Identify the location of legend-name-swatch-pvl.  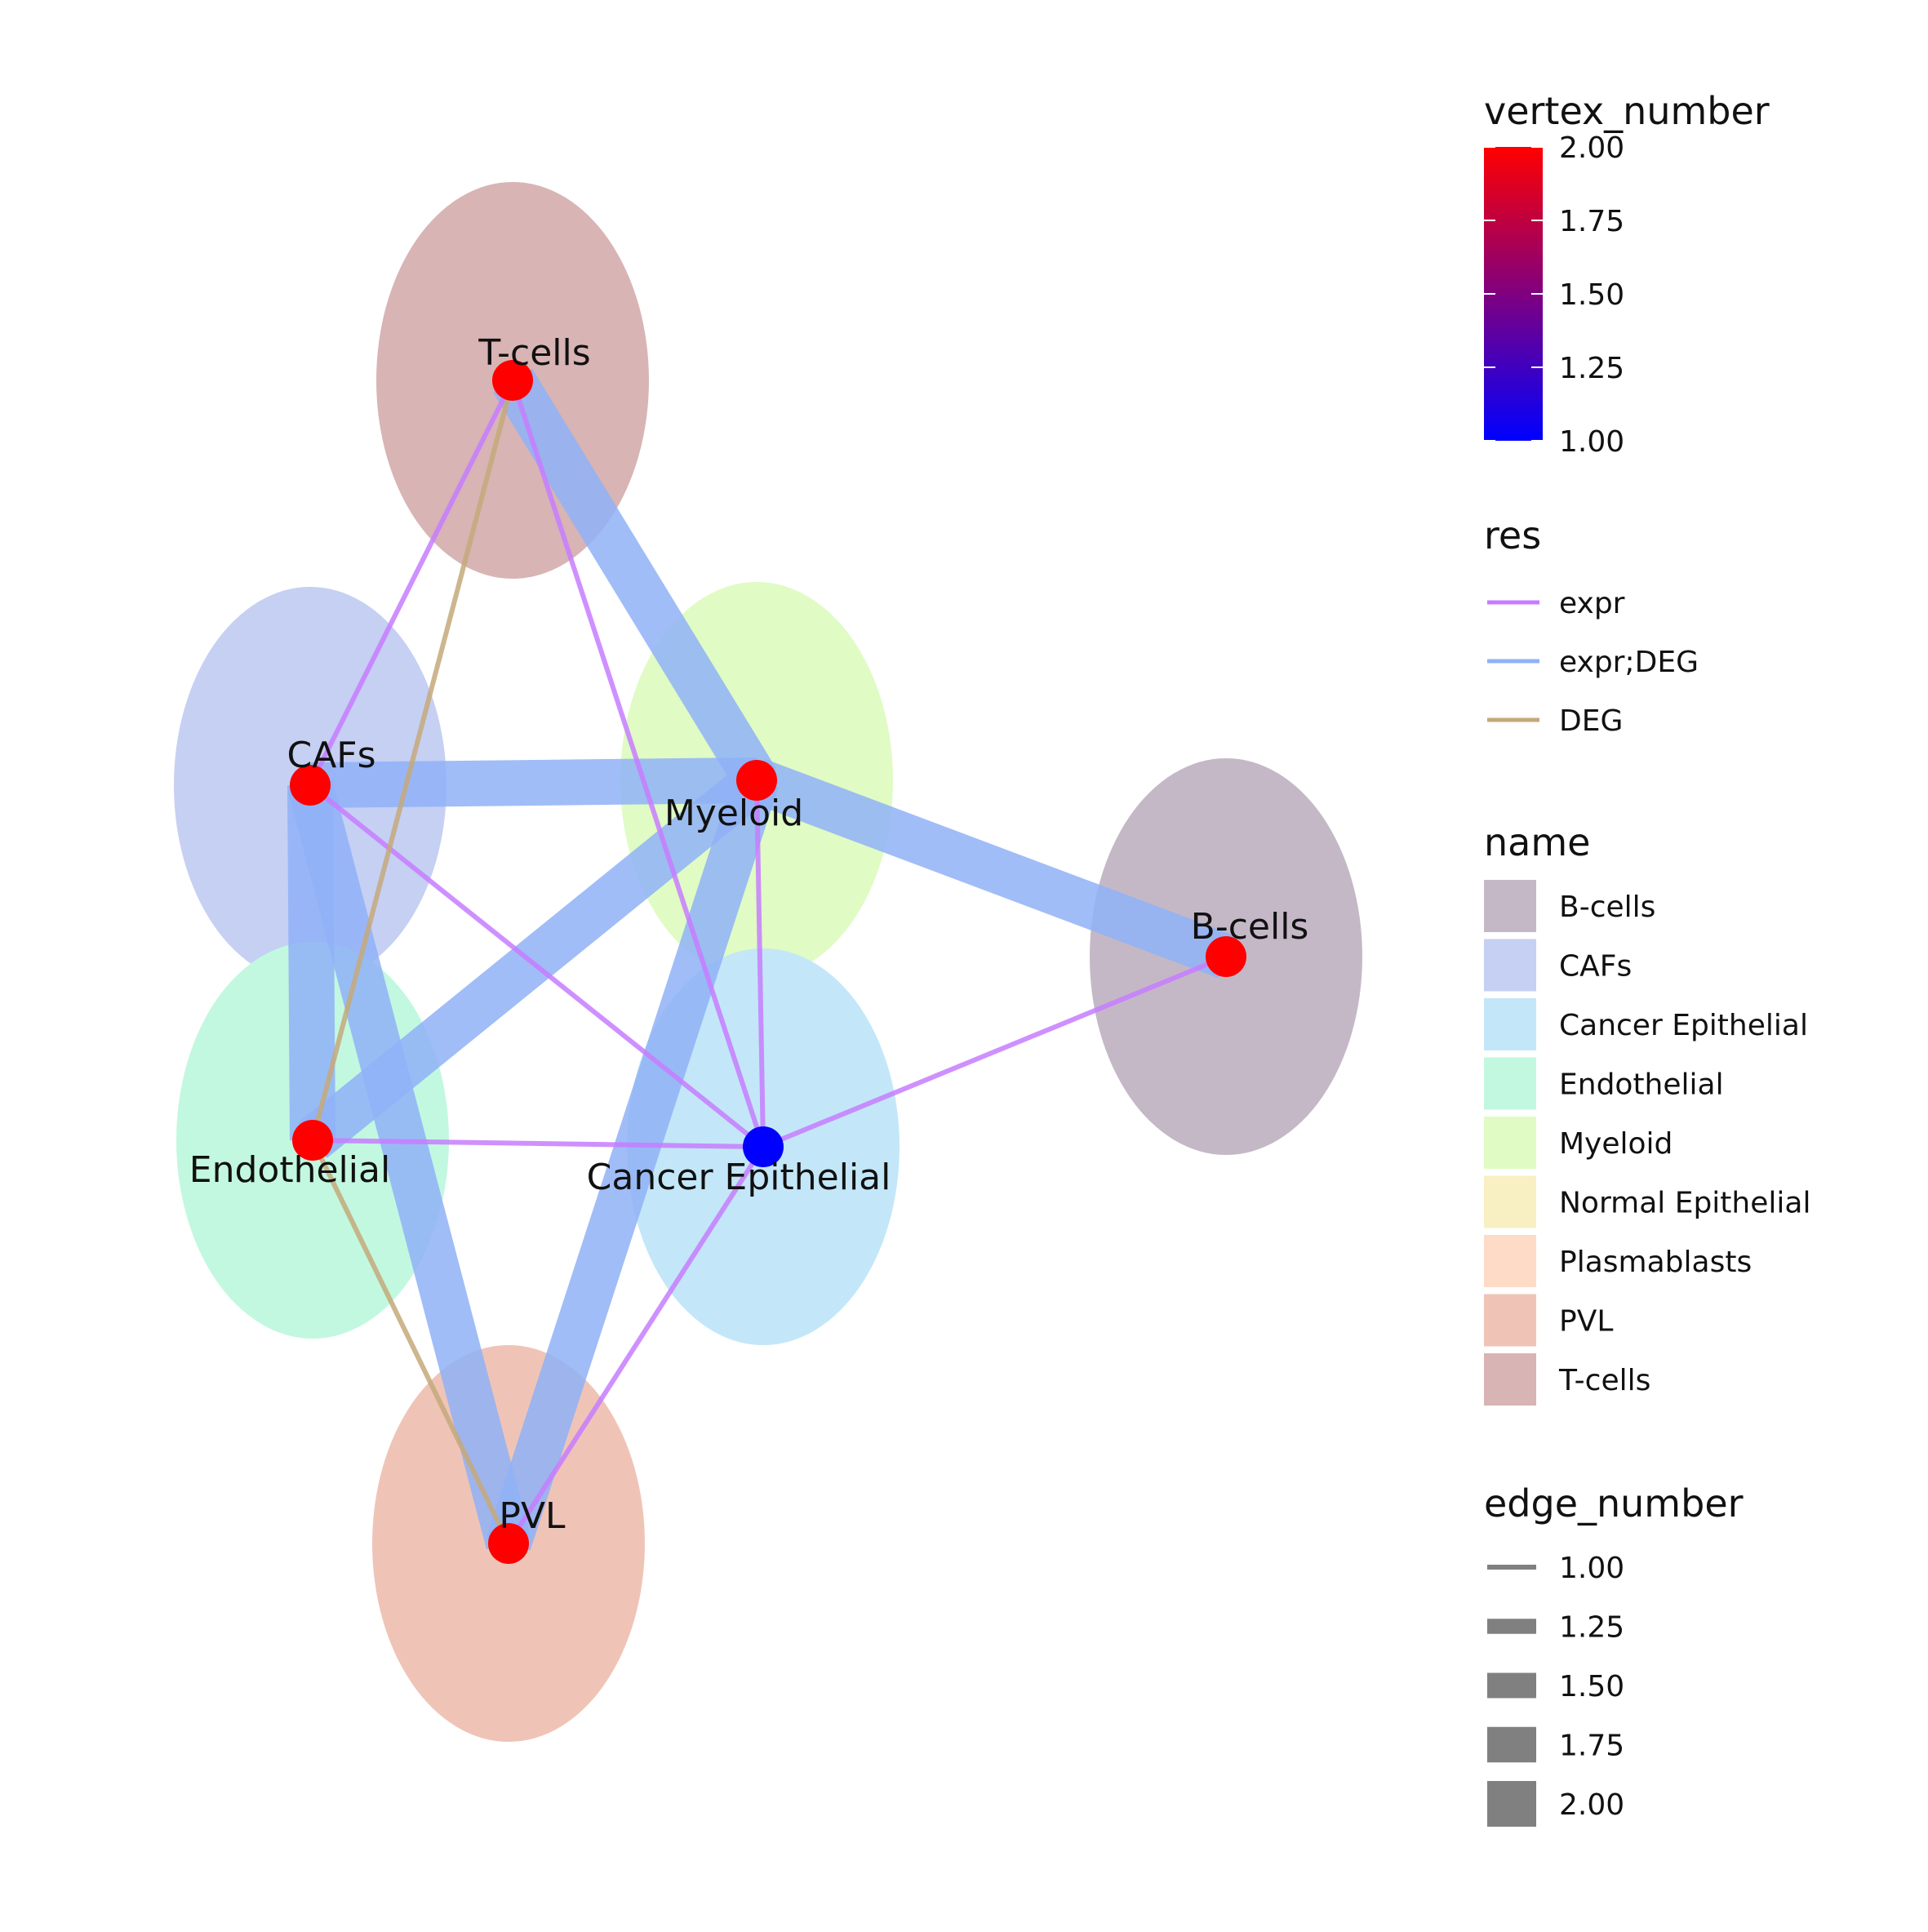
(1510, 1320).